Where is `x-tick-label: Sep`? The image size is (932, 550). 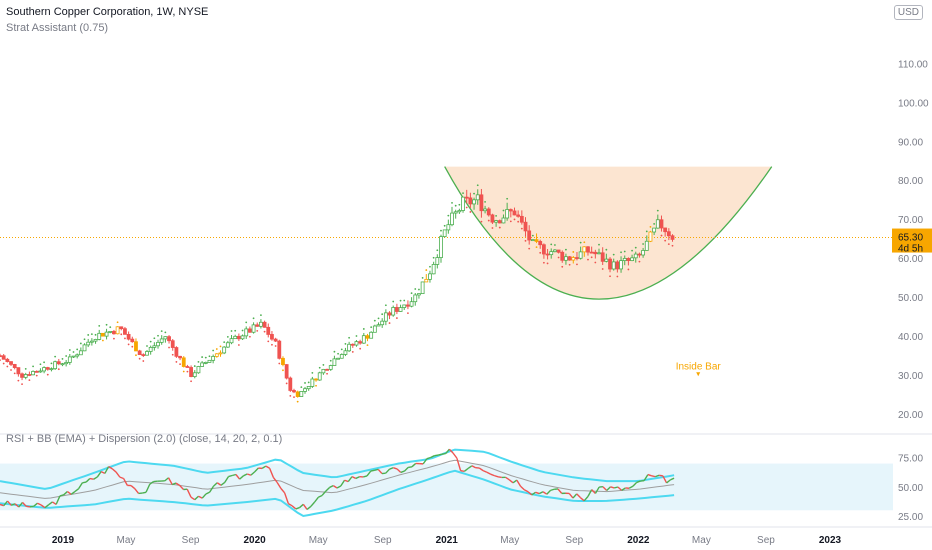
x-tick-label: Sep is located at coordinates (191, 540).